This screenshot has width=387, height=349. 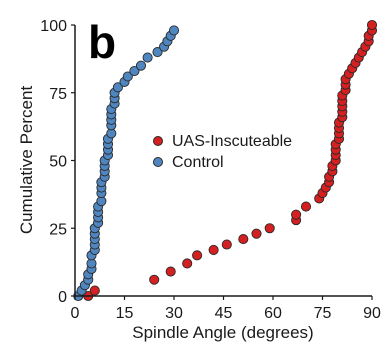 What do you see at coordinates (62, 297) in the screenshot?
I see `y-tick-label: 0` at bounding box center [62, 297].